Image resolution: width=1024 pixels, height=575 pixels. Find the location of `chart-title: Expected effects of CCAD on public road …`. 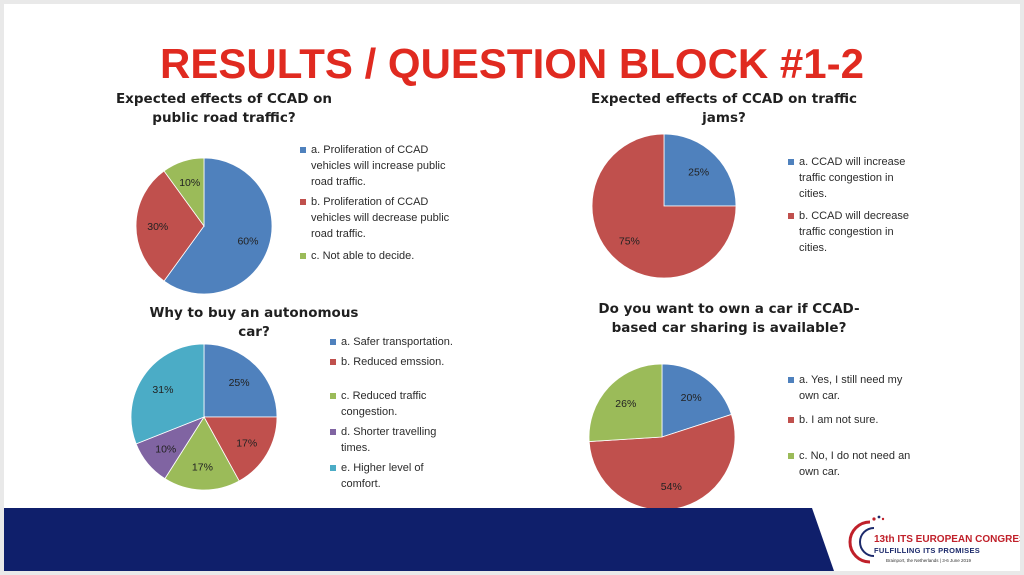

chart-title: Expected effects of CCAD on public road … is located at coordinates (224, 108).